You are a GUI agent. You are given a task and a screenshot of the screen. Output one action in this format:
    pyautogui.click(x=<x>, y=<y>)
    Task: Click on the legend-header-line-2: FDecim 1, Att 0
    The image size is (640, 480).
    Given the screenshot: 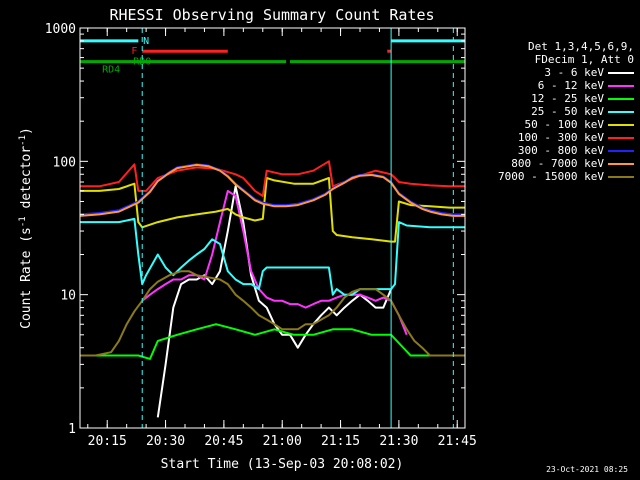 What is the action you would take?
    pyautogui.click(x=584, y=59)
    